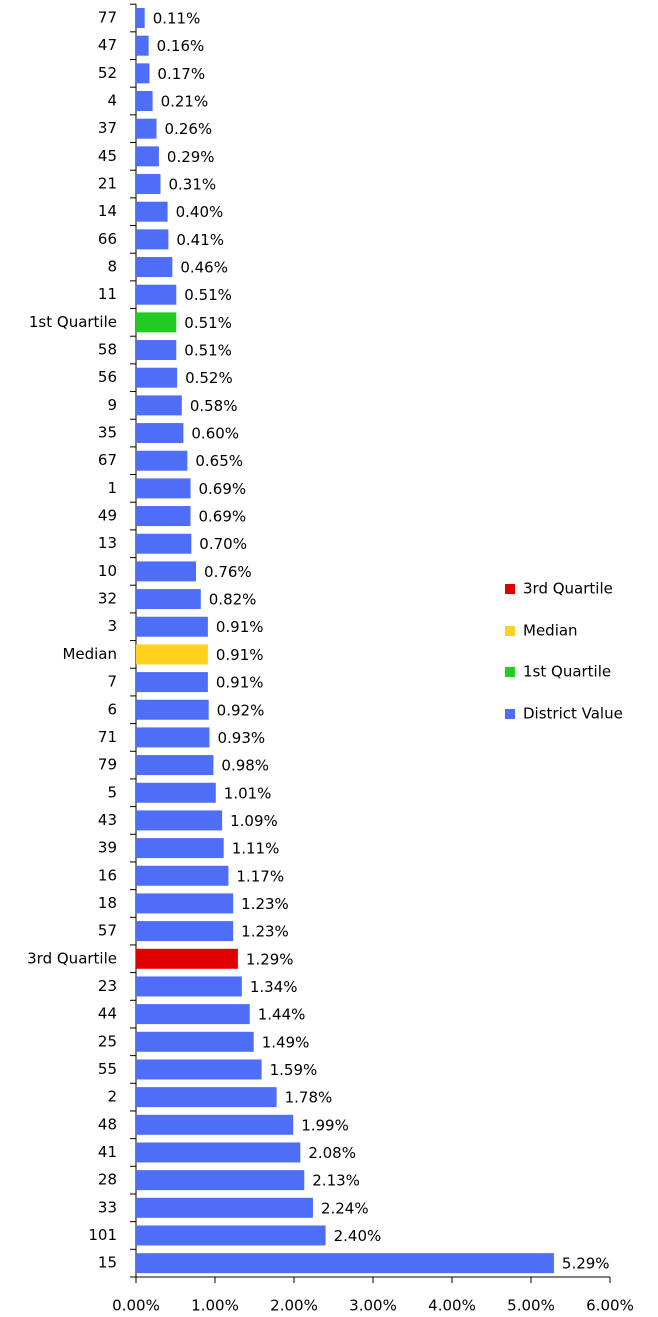 This screenshot has width=658, height=1317. I want to click on value-label: 0.52%, so click(209, 378).